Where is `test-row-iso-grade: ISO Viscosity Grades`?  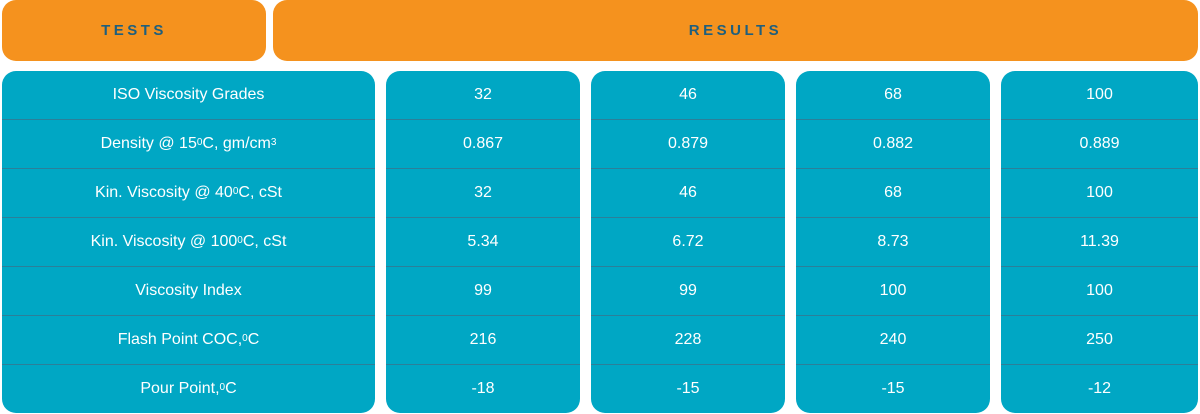
test-row-iso-grade: ISO Viscosity Grades is located at coordinates (188, 95).